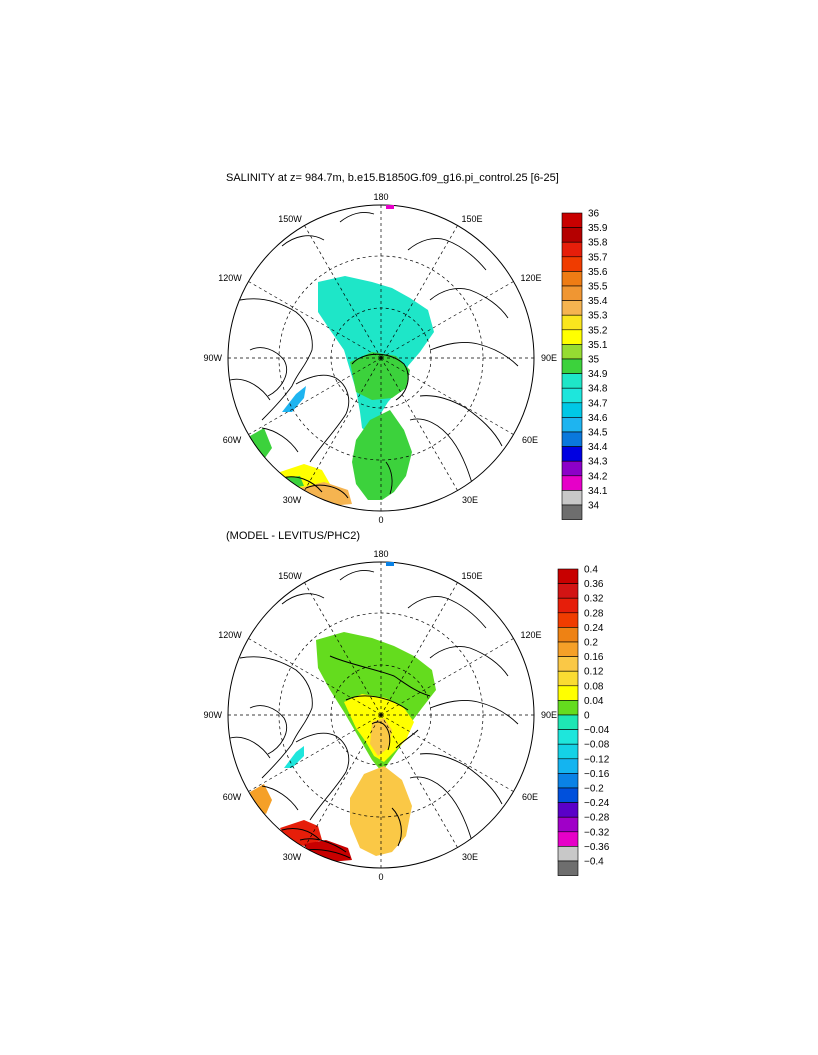  Describe the element at coordinates (598, 287) in the screenshot. I see `map1-colorbar-label: 35.5` at that location.